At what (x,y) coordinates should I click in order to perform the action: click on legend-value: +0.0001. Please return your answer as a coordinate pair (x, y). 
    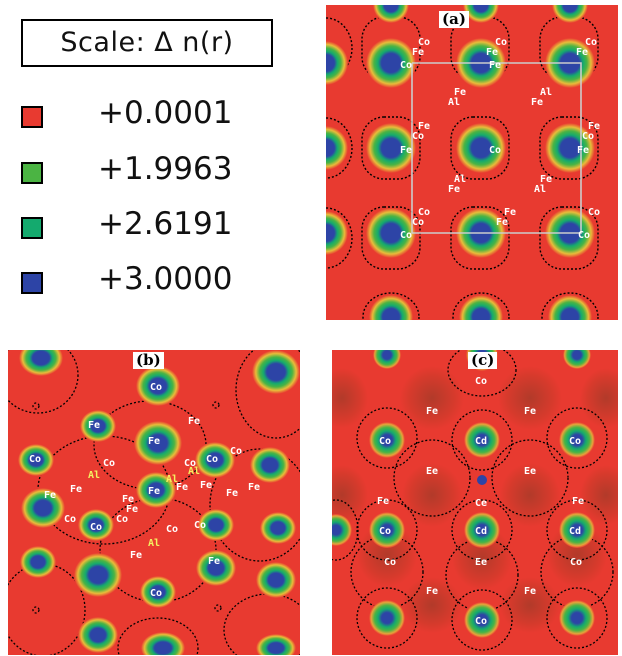
    Looking at the image, I should click on (165, 113).